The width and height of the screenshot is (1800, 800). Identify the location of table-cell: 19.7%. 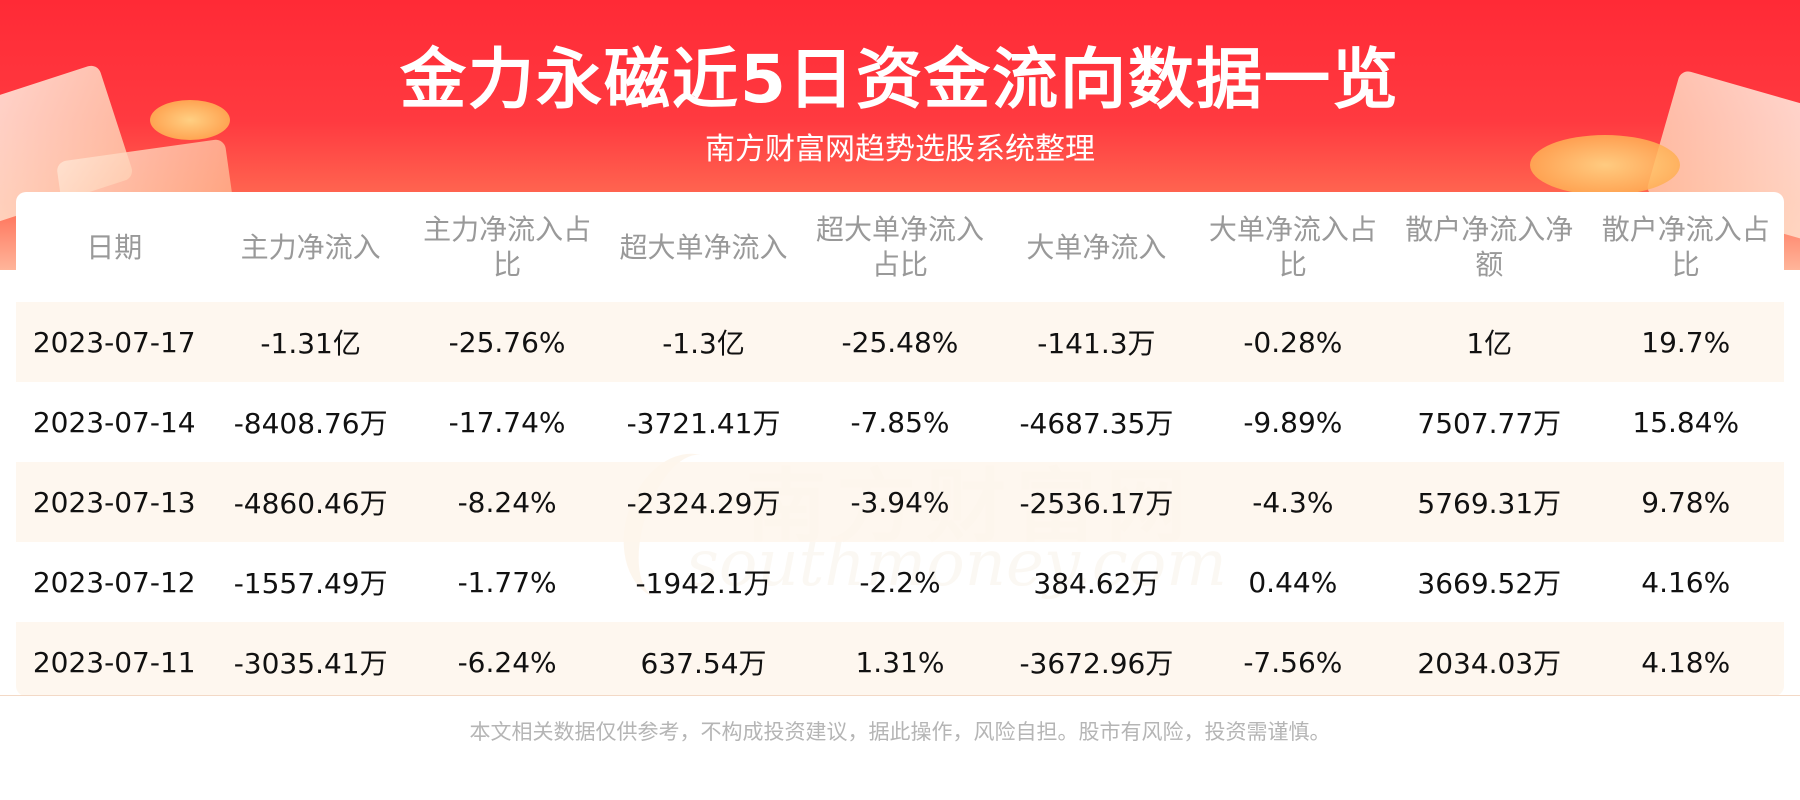
(1685, 342).